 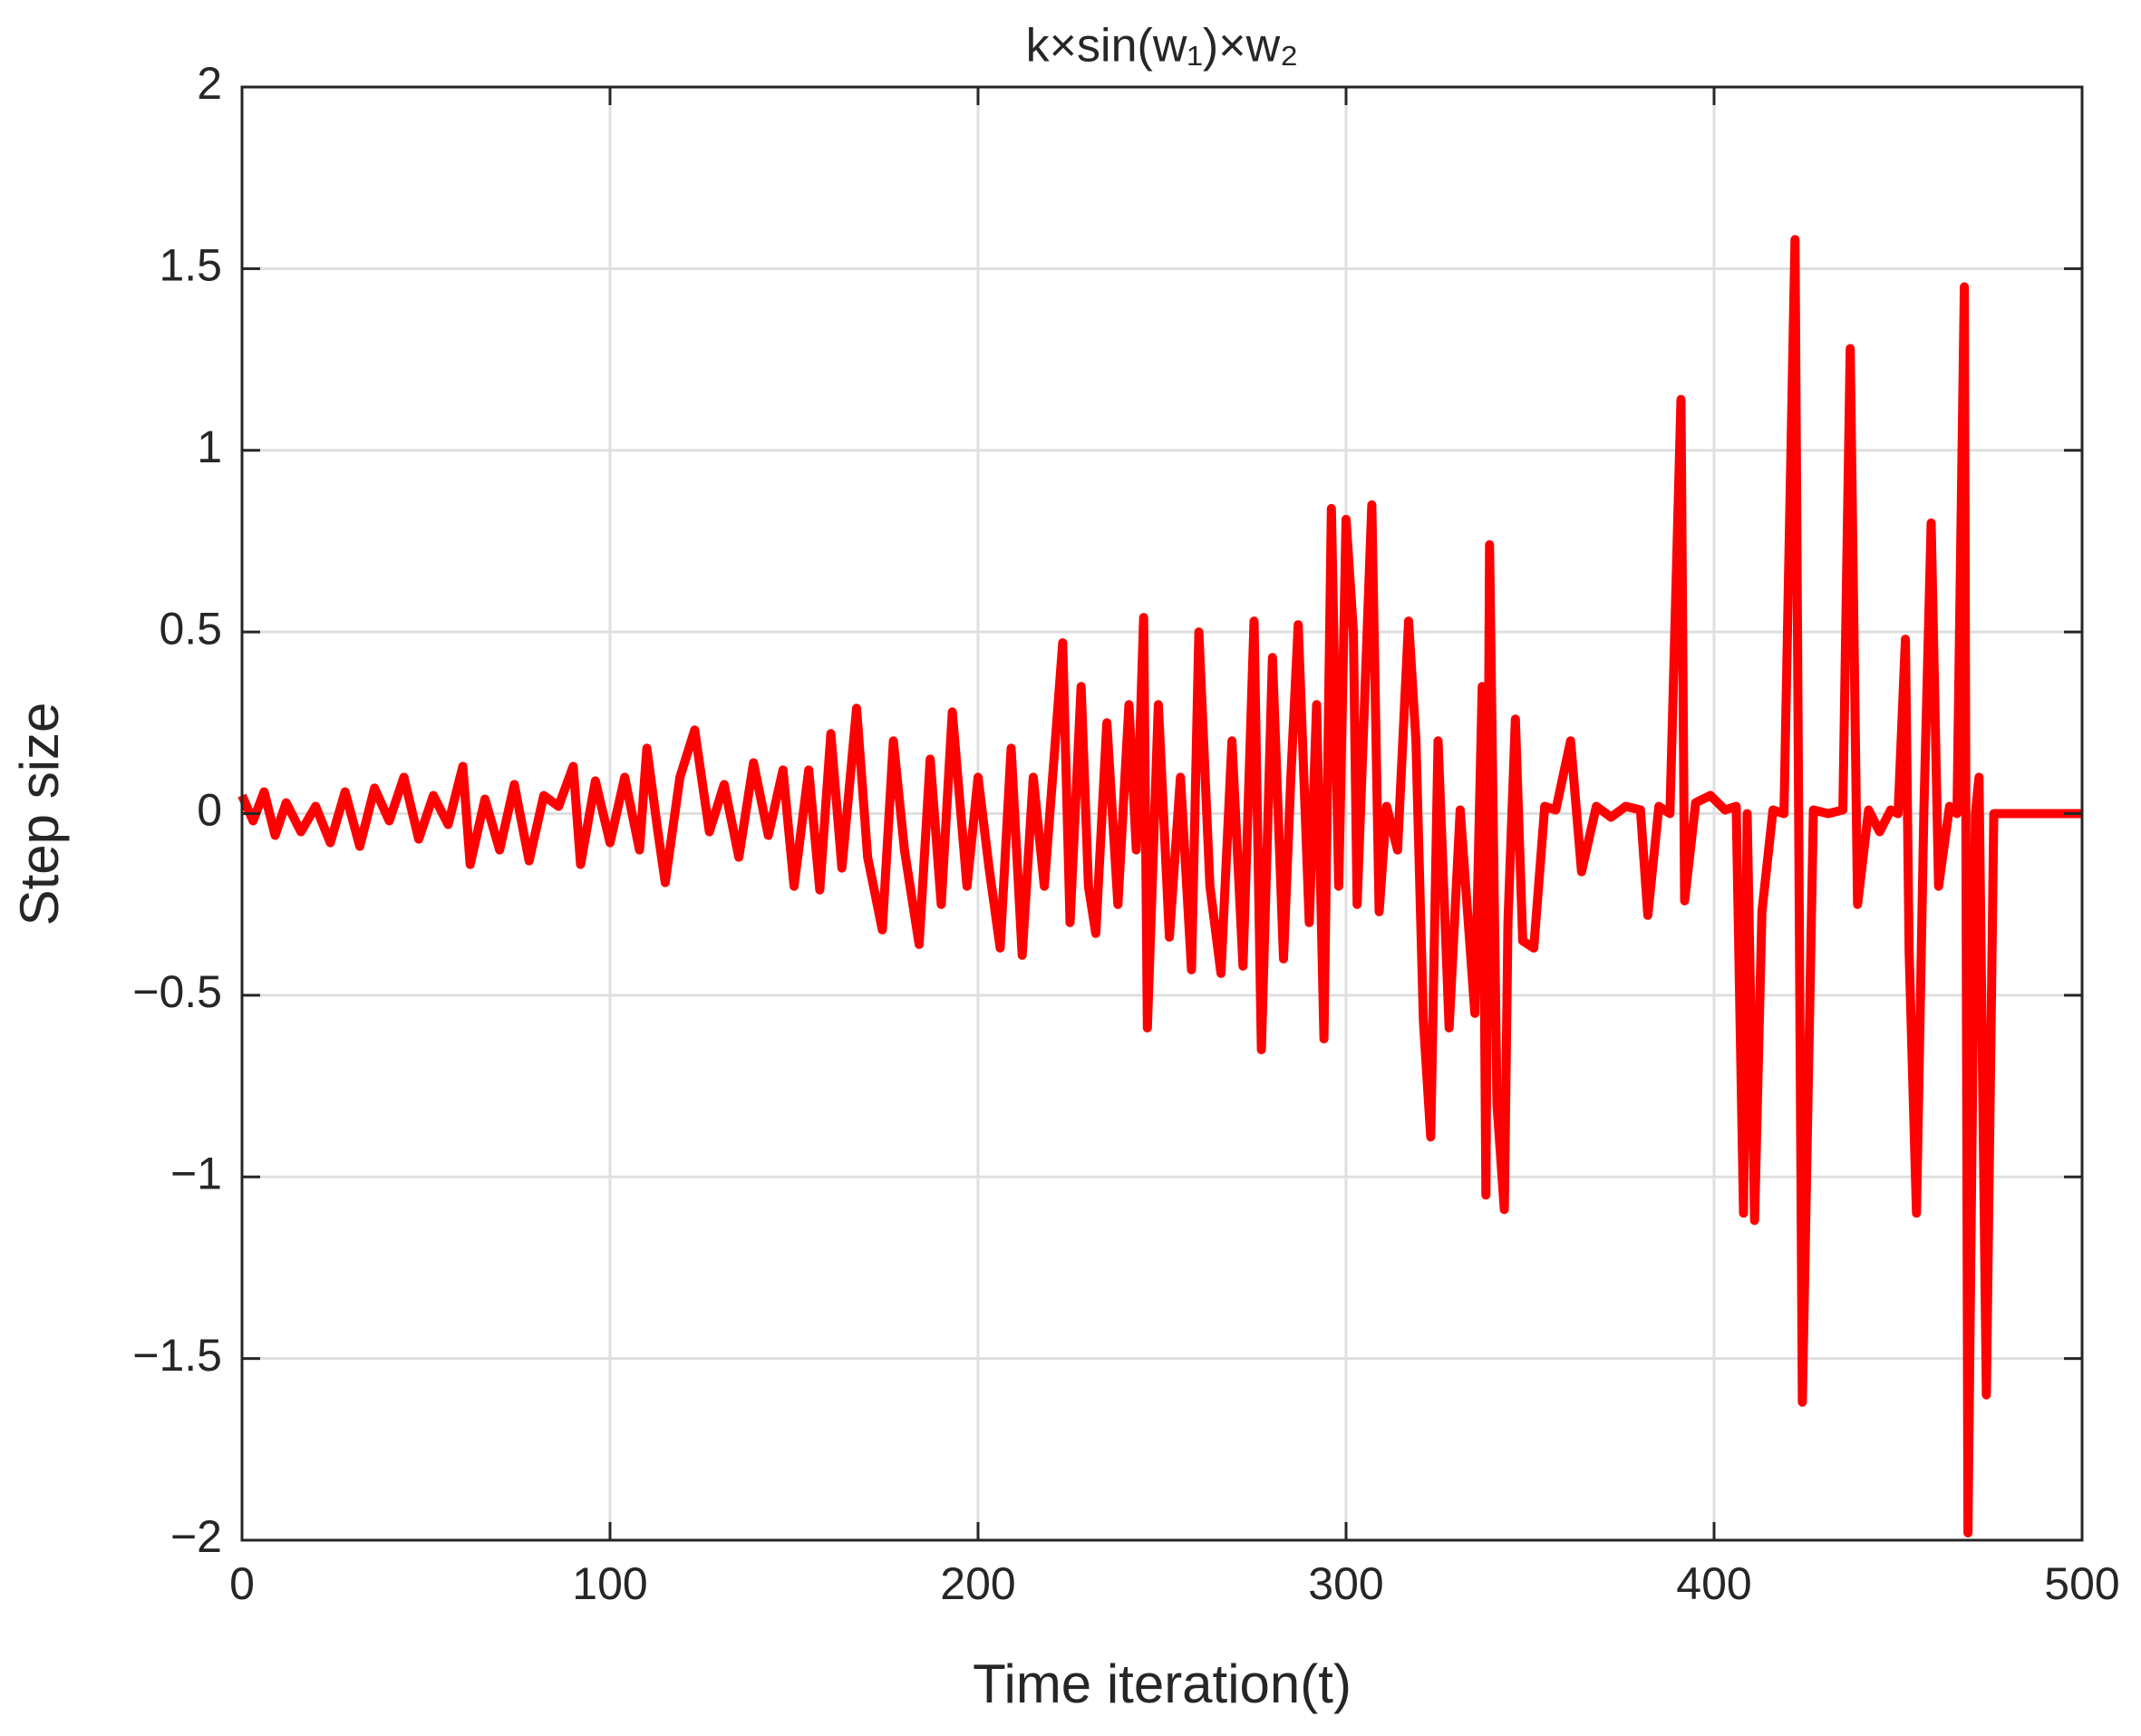 What do you see at coordinates (196, 1173) in the screenshot?
I see `y-tick-label: −1` at bounding box center [196, 1173].